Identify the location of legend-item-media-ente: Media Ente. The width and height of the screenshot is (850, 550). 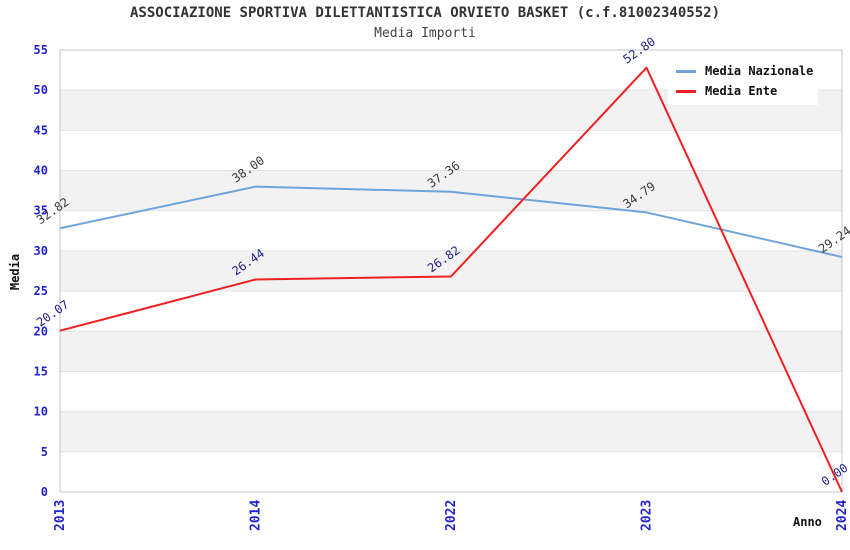
(747, 91).